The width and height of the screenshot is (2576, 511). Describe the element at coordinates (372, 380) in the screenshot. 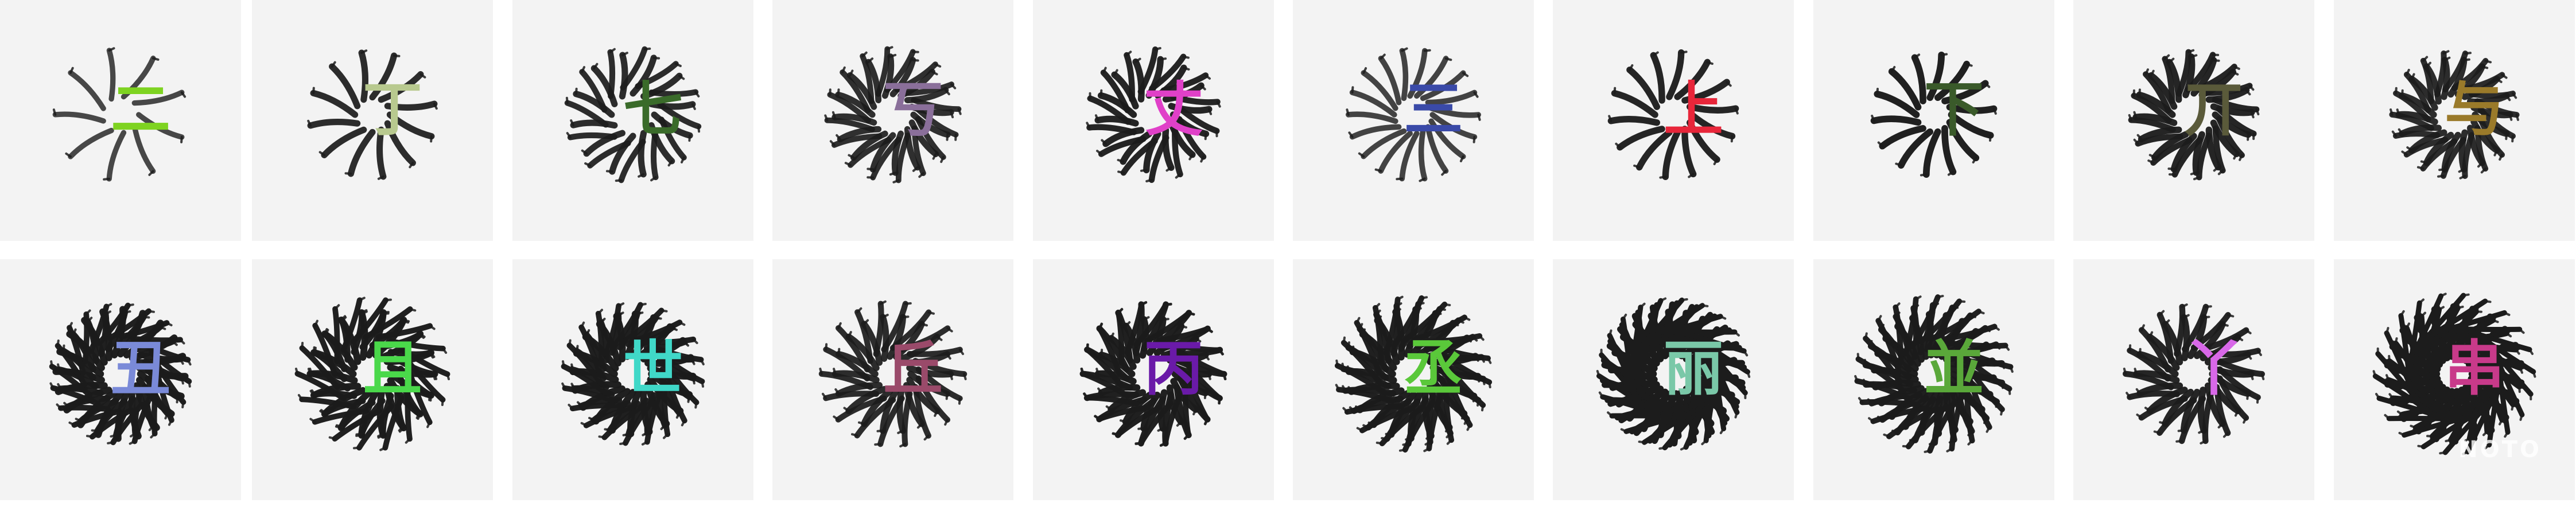

I see `glyph-tile: 且` at that location.